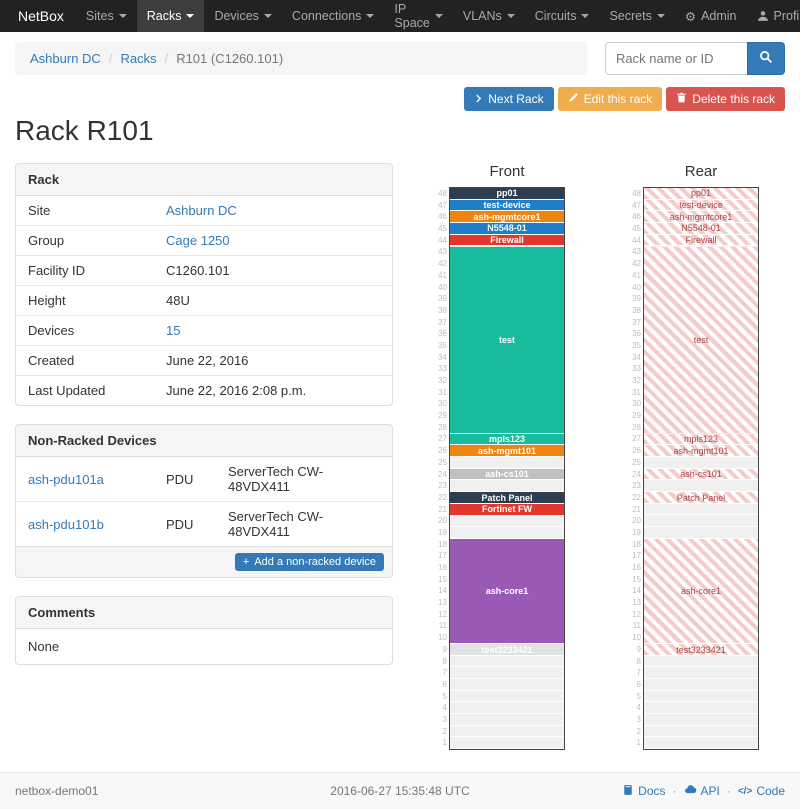 This screenshot has height=809, width=800. I want to click on api-link: API, so click(702, 791).